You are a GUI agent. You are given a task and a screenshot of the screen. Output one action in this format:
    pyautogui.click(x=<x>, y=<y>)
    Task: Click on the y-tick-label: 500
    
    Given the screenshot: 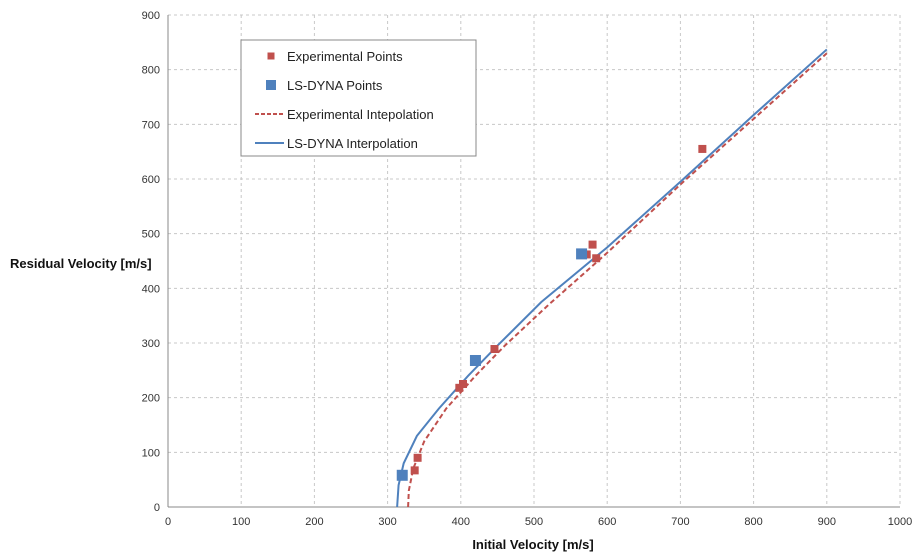 What is the action you would take?
    pyautogui.click(x=151, y=235)
    